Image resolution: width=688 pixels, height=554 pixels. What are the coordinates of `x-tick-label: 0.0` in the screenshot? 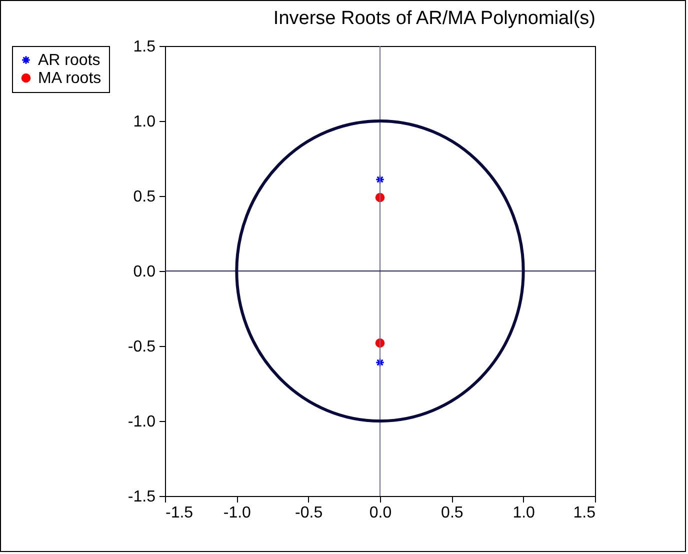 It's located at (380, 513).